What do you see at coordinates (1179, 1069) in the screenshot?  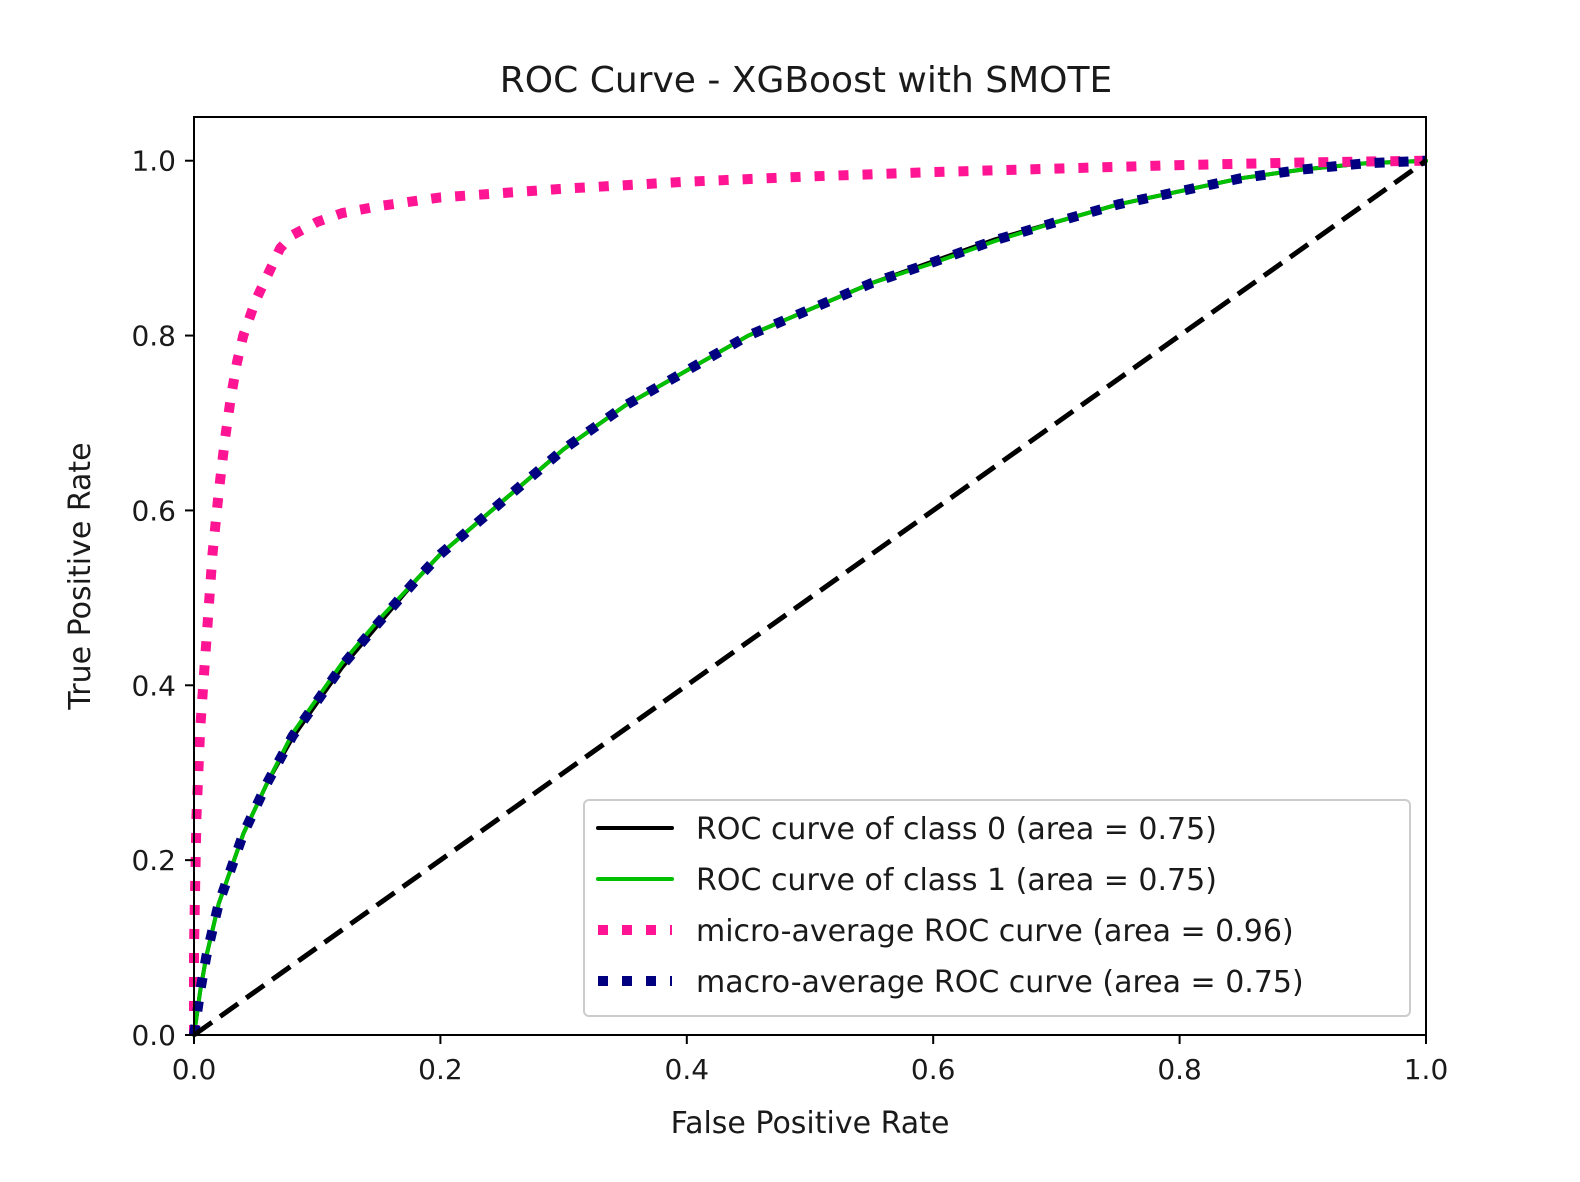 I see `x-tick-label: 0.8` at bounding box center [1179, 1069].